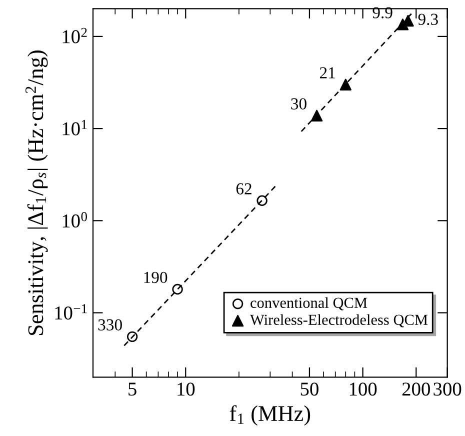 This screenshot has width=465, height=436. I want to click on annotation: 30, so click(298, 104).